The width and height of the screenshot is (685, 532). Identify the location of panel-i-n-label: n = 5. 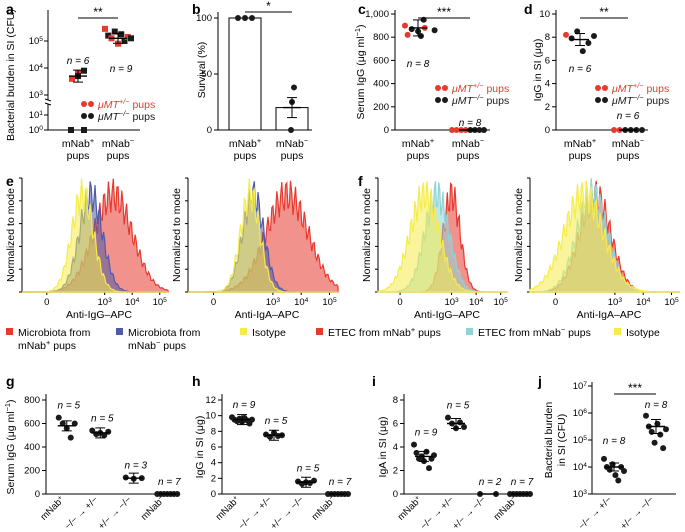
(458, 406).